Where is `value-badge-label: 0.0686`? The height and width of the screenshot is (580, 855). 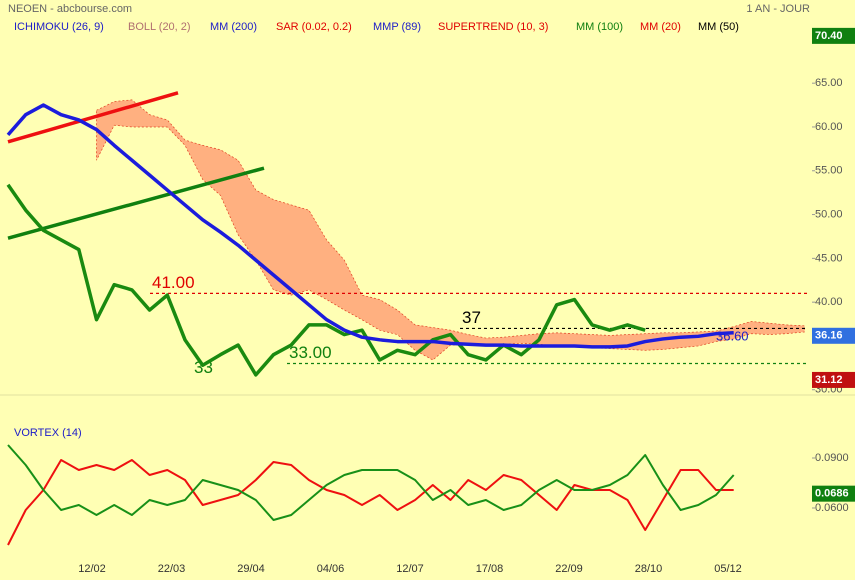 value-badge-label: 0.0686 is located at coordinates (832, 494).